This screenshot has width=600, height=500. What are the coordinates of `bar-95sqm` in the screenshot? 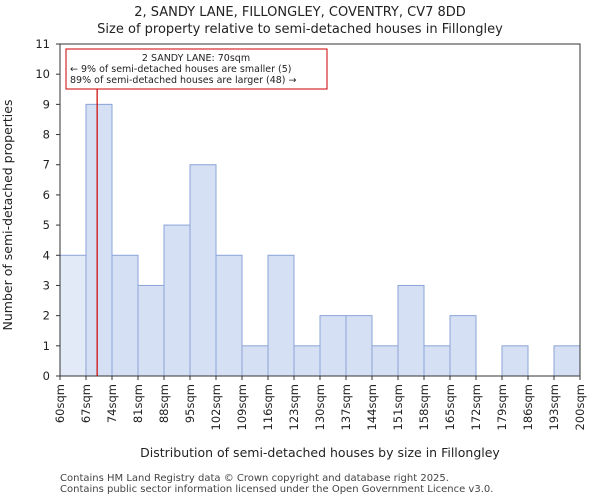 It's located at (203, 270).